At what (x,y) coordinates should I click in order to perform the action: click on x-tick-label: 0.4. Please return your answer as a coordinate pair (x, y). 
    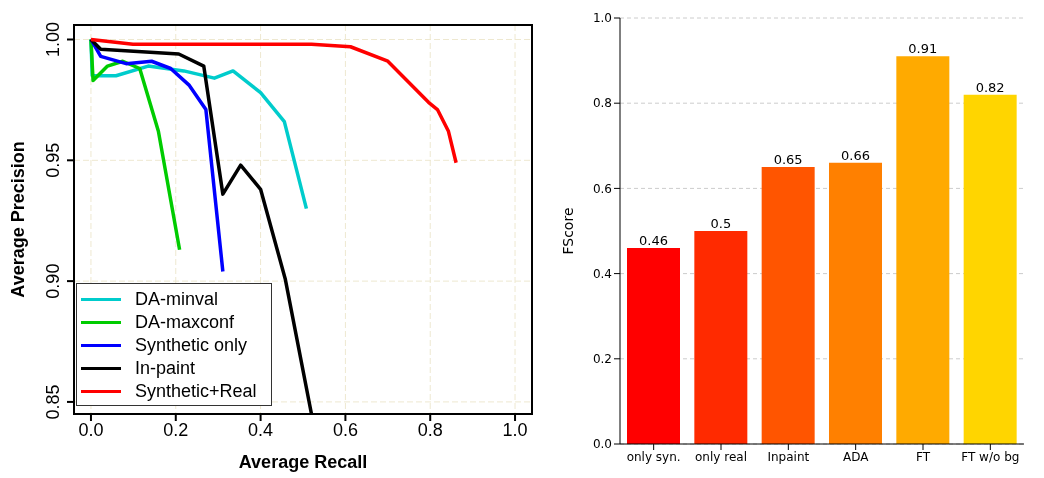
    Looking at the image, I should click on (261, 429).